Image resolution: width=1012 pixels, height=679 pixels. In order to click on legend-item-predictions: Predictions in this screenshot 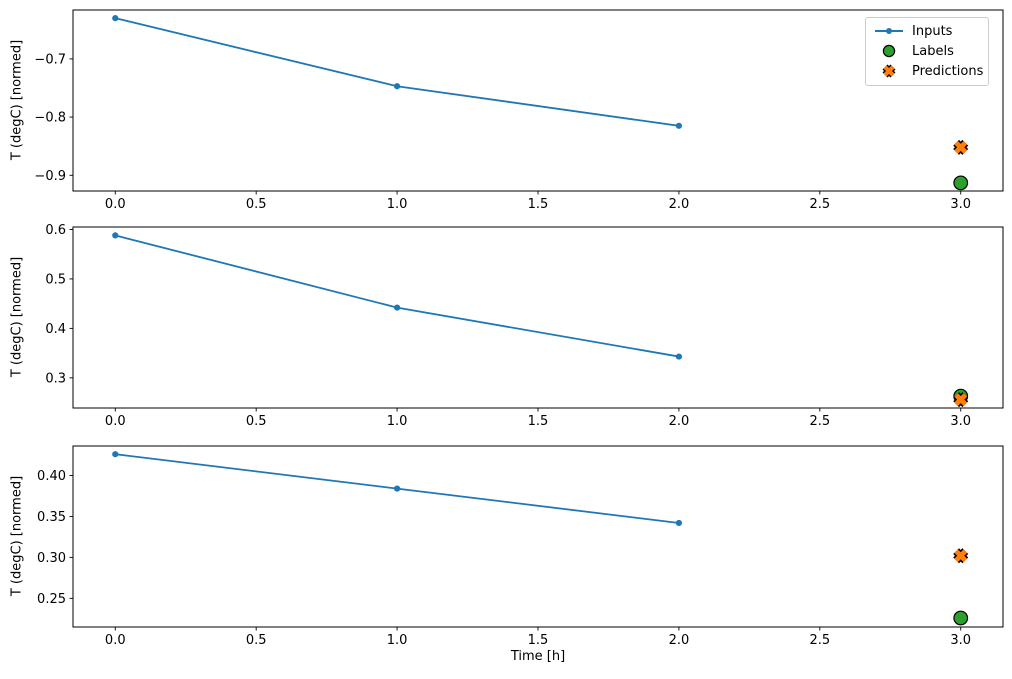, I will do `click(928, 71)`.